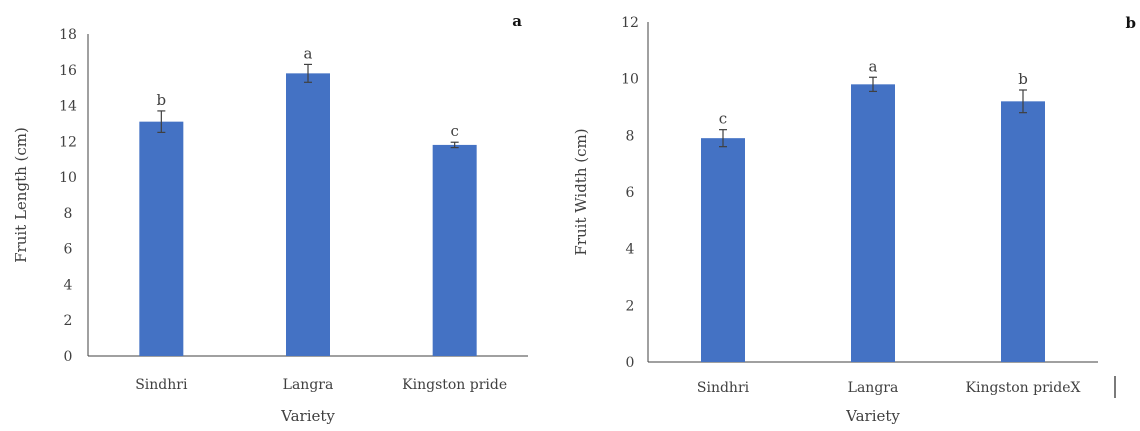  Describe the element at coordinates (68, 285) in the screenshot. I see `panel-a-y-tick-label: 4` at that location.